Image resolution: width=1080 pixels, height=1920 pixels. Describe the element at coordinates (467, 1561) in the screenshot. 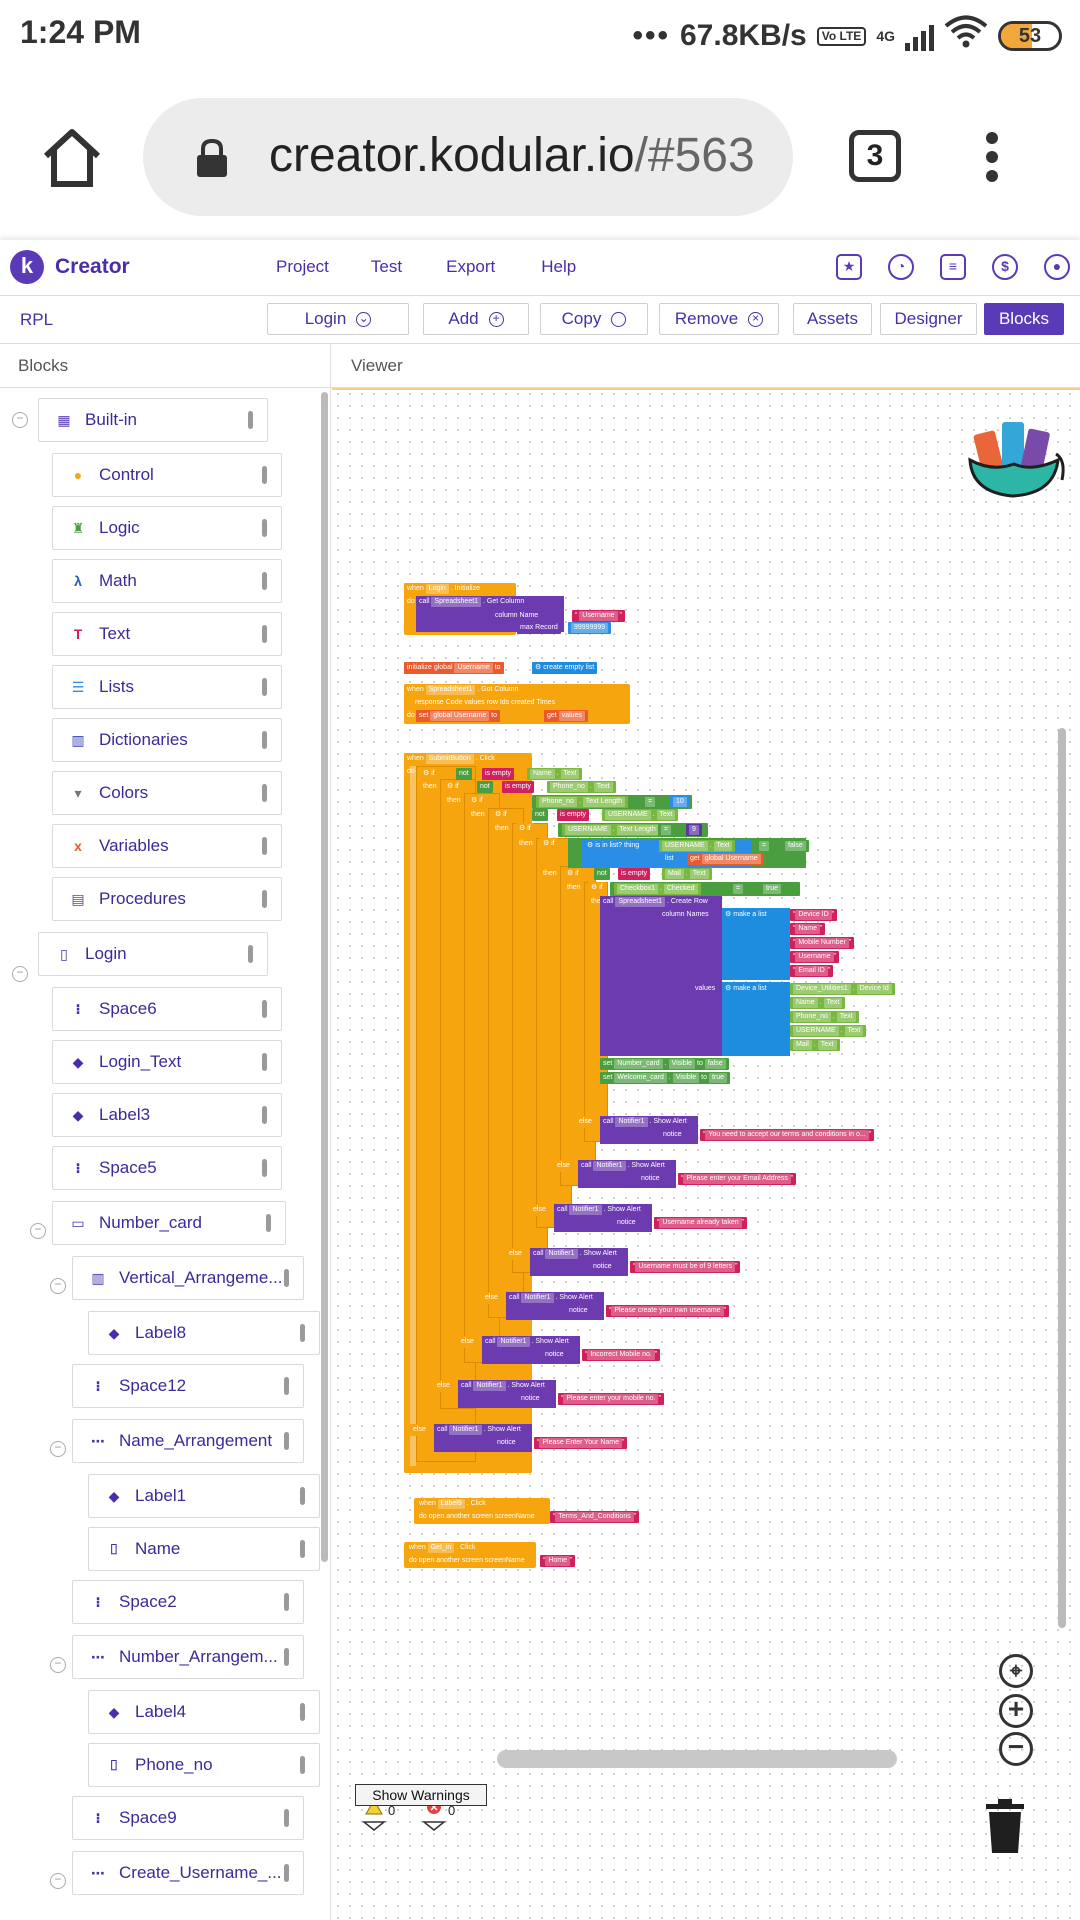

I see `open-screen-home: do open another screen screenName` at that location.